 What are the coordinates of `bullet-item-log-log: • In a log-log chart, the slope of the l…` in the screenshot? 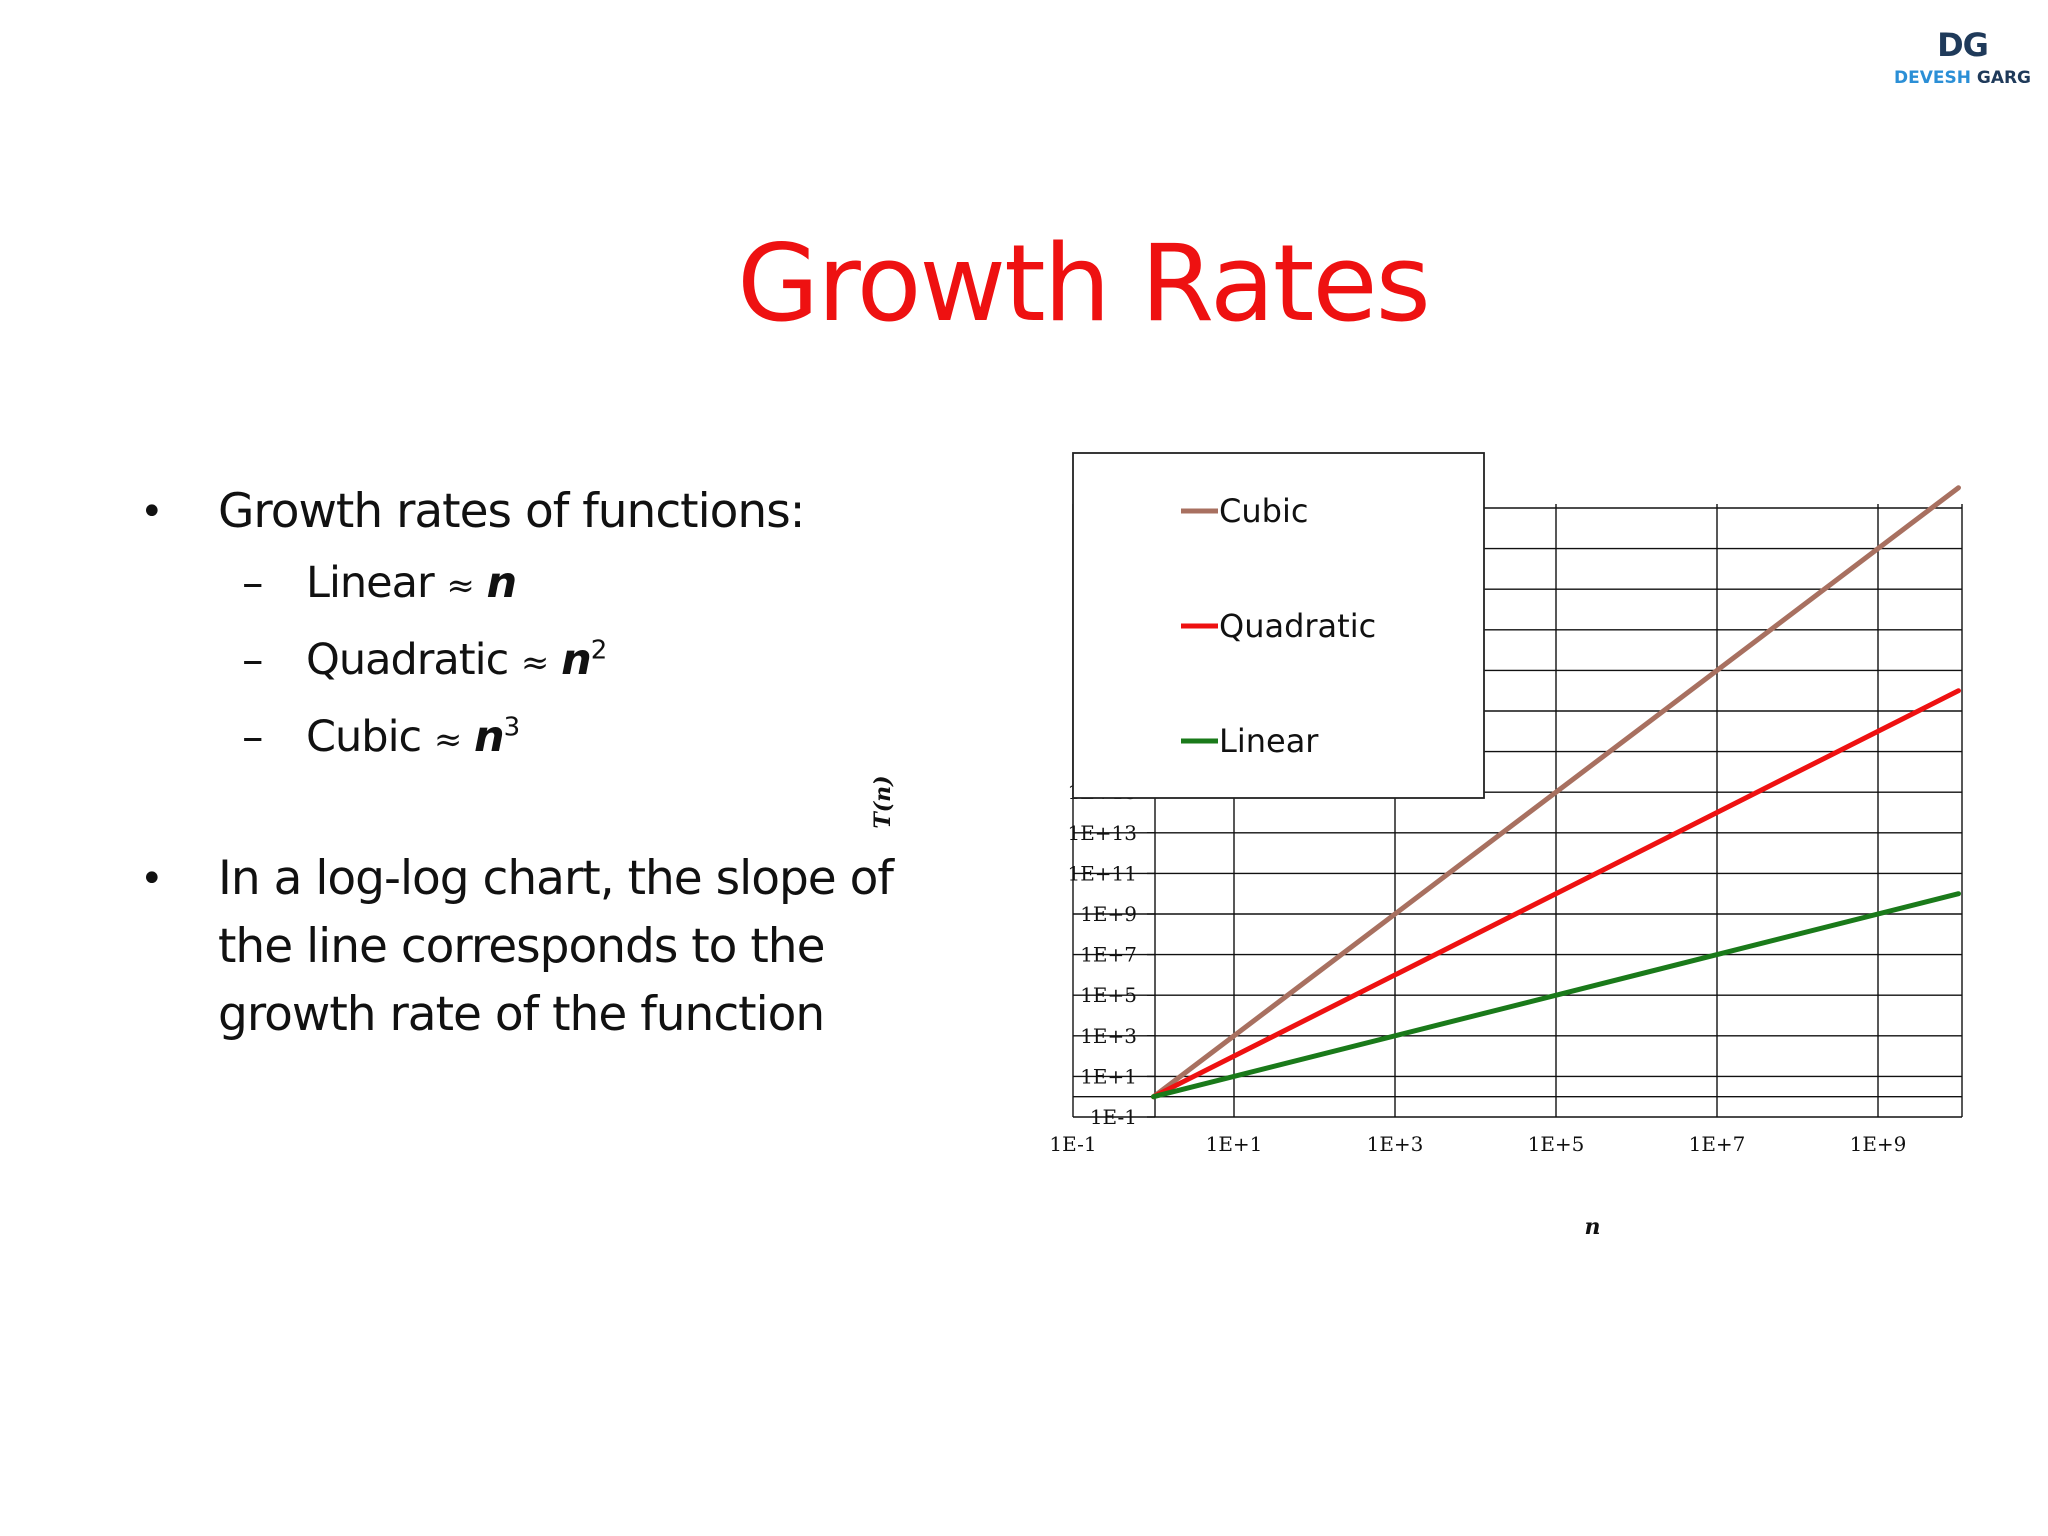 It's located at (518, 947).